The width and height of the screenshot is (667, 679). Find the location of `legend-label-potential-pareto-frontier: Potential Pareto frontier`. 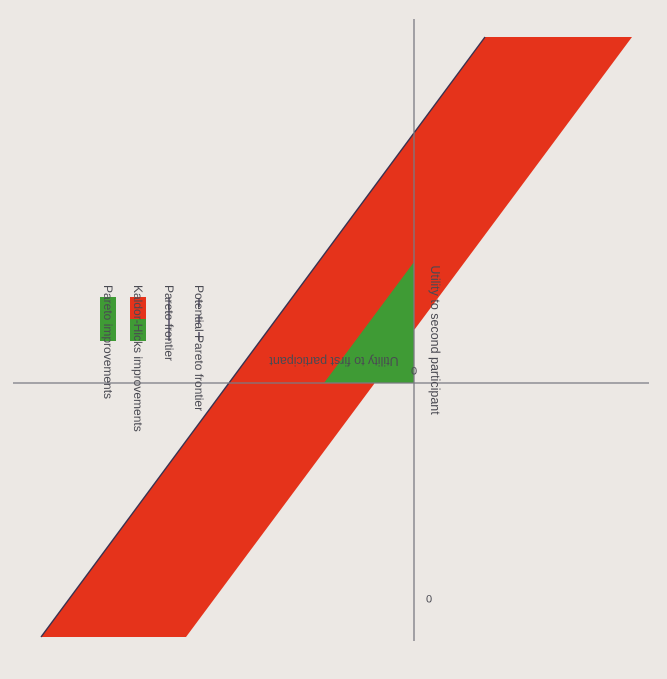

legend-label-potential-pareto-frontier: Potential Pareto frontier is located at coordinates (199, 348).